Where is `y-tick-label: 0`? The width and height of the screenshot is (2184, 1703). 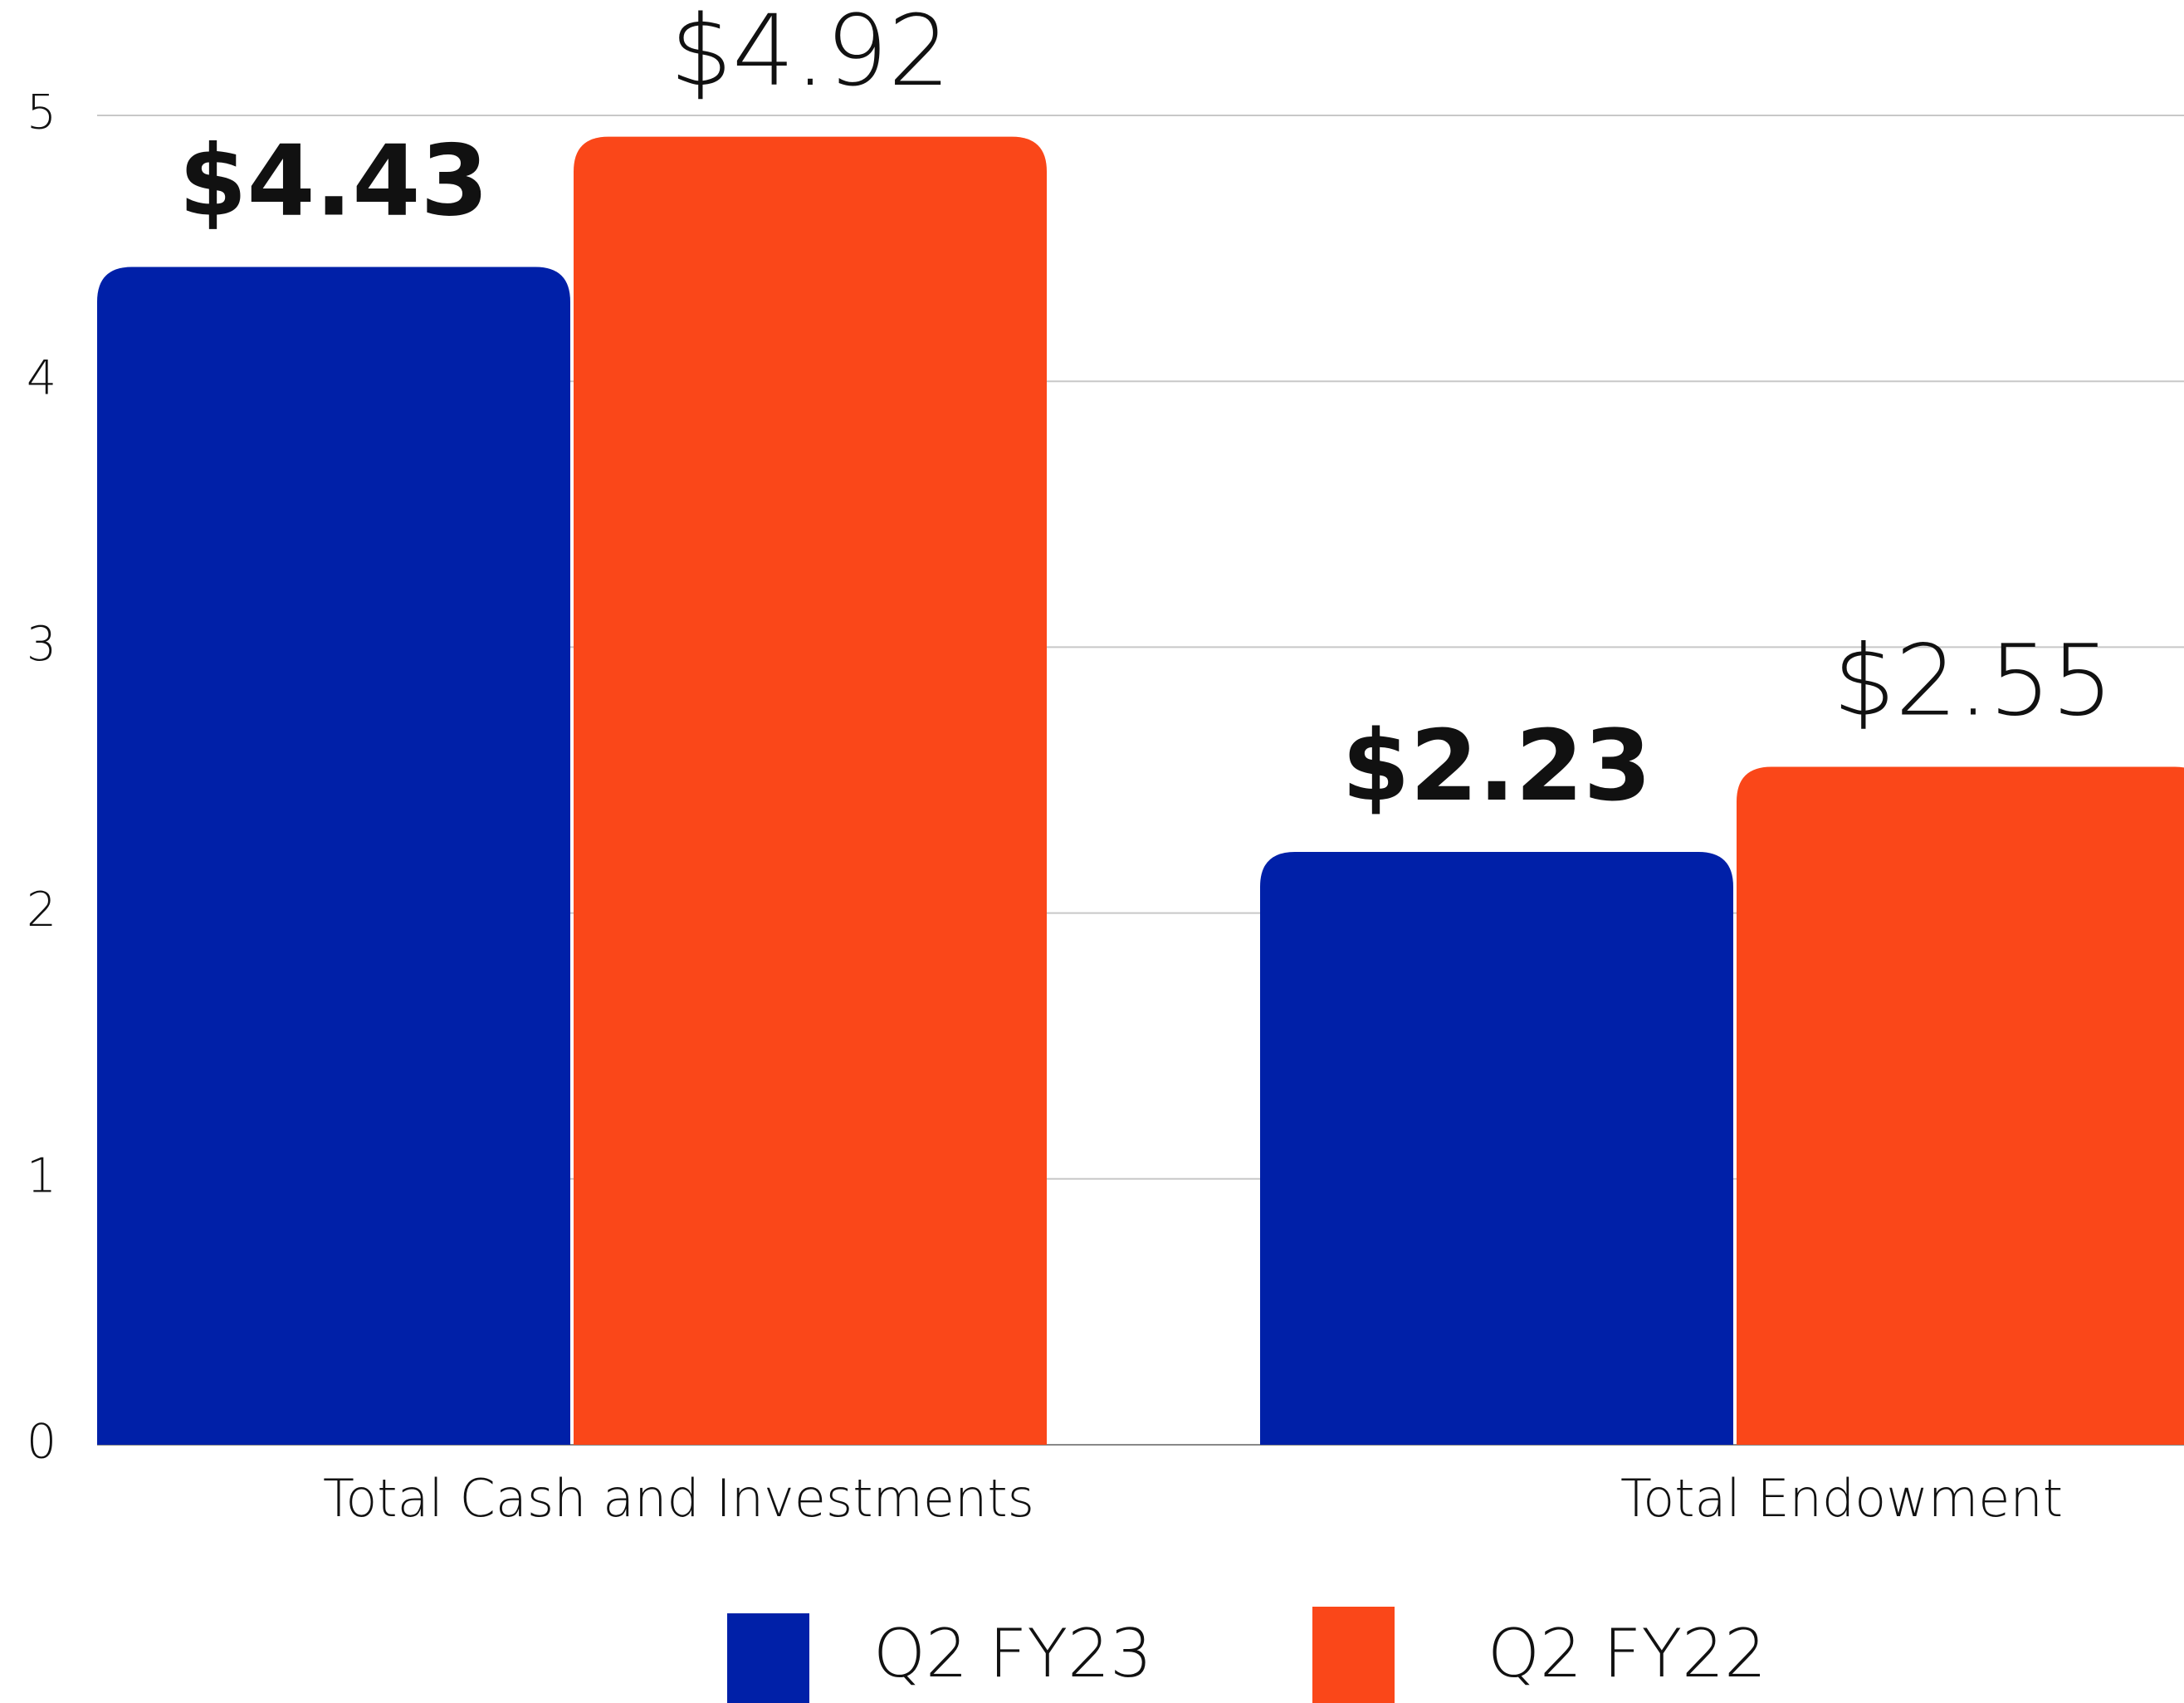
y-tick-label: 0 is located at coordinates (41, 1442).